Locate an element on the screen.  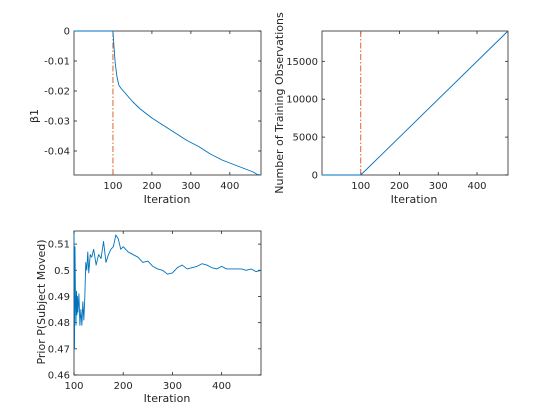
training-xtick-label: 200 is located at coordinates (399, 186).